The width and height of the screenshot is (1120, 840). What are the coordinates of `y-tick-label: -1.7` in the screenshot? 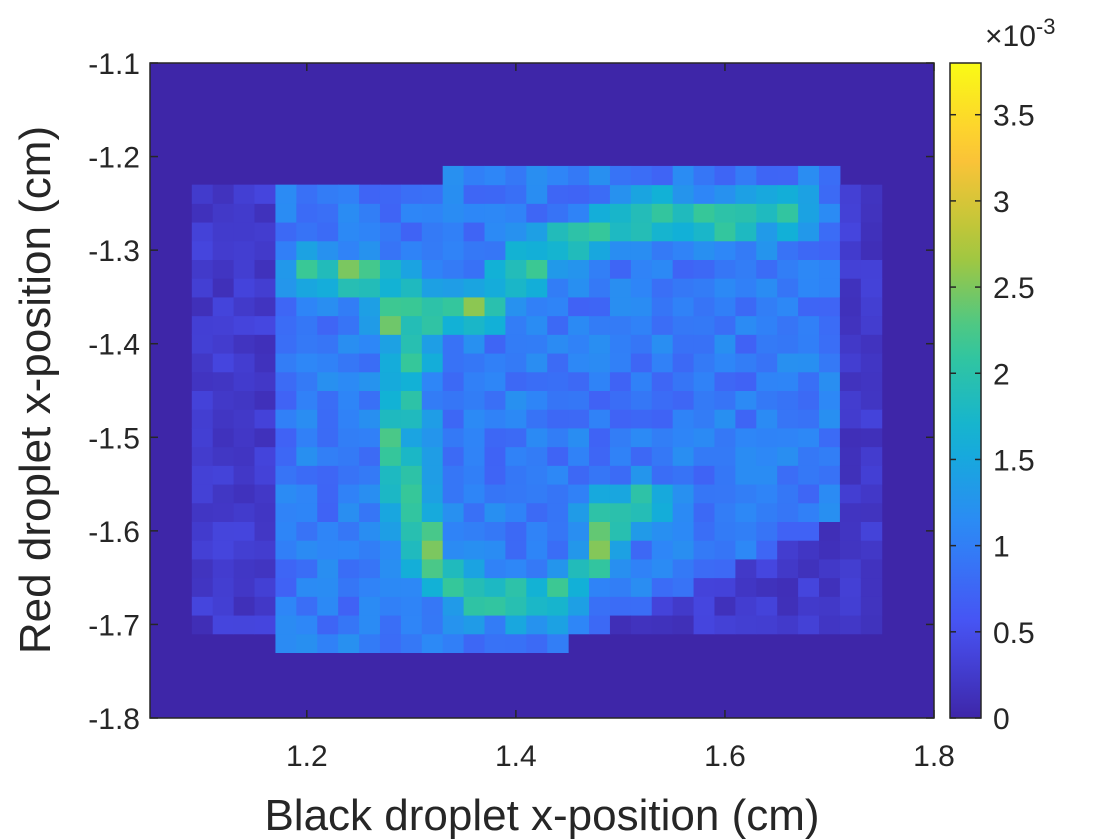 It's located at (114, 625).